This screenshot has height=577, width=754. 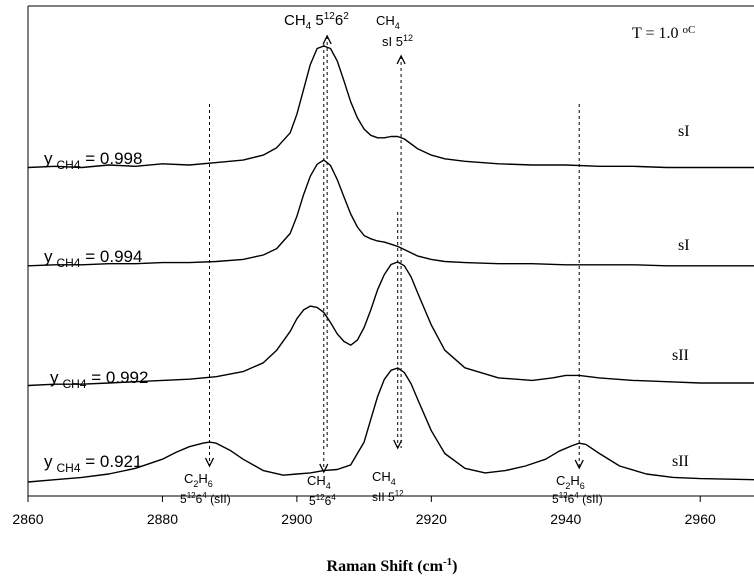 I want to click on series-label-2: y CH4 = 0.992, so click(x=99, y=379).